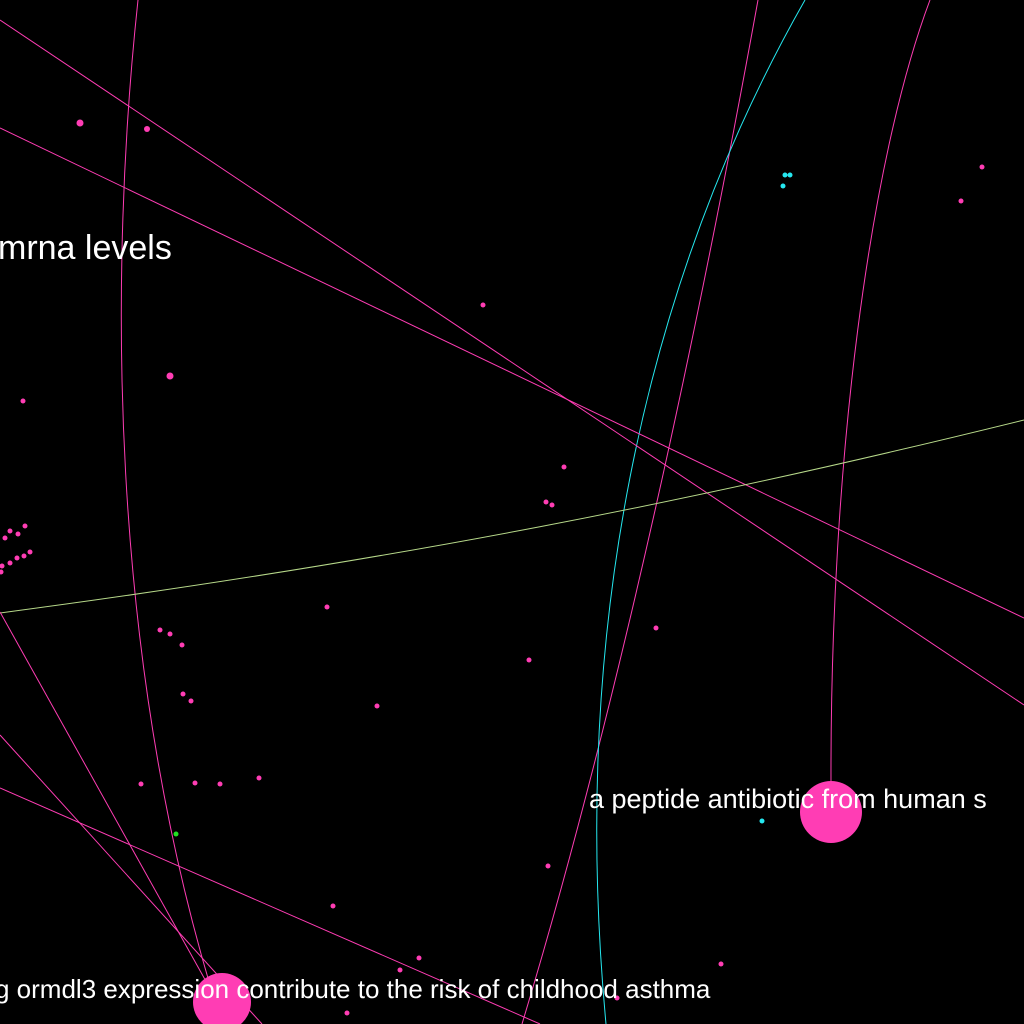 The height and width of the screenshot is (1024, 1024). What do you see at coordinates (86, 248) in the screenshot?
I see `node-label: mrna levels` at bounding box center [86, 248].